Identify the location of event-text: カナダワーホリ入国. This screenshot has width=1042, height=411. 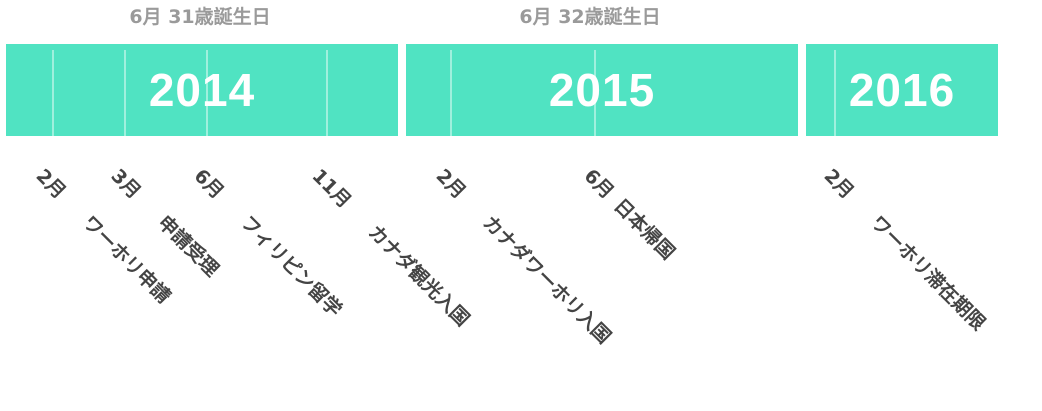
(546, 280).